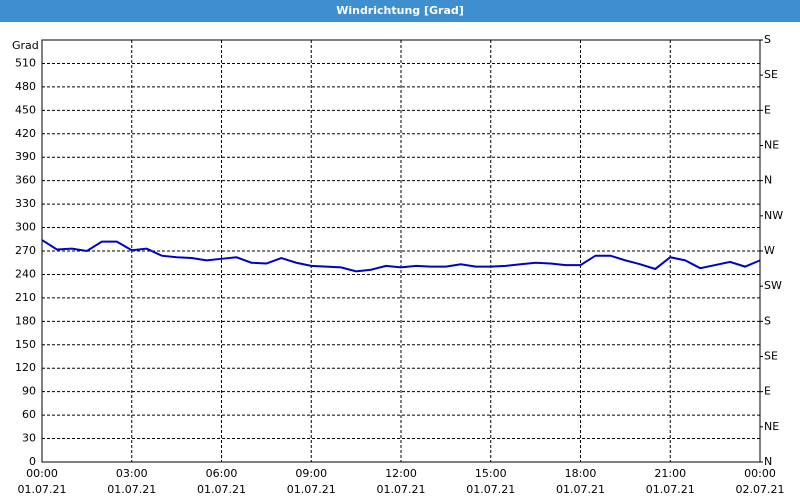 The image size is (800, 500). I want to click on y-tick-label: 360, so click(25, 180).